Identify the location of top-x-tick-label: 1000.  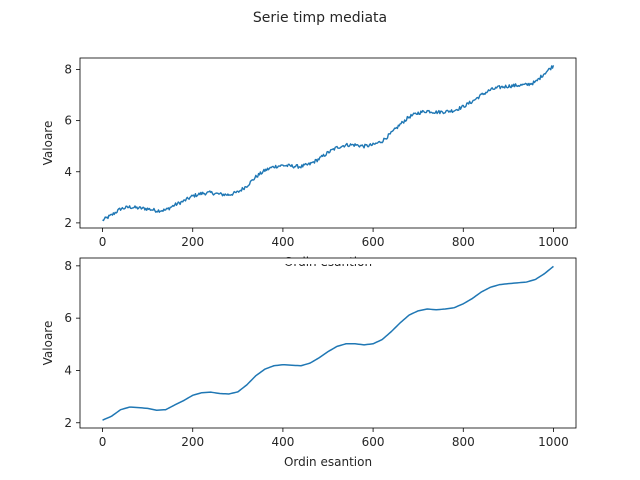
(553, 242).